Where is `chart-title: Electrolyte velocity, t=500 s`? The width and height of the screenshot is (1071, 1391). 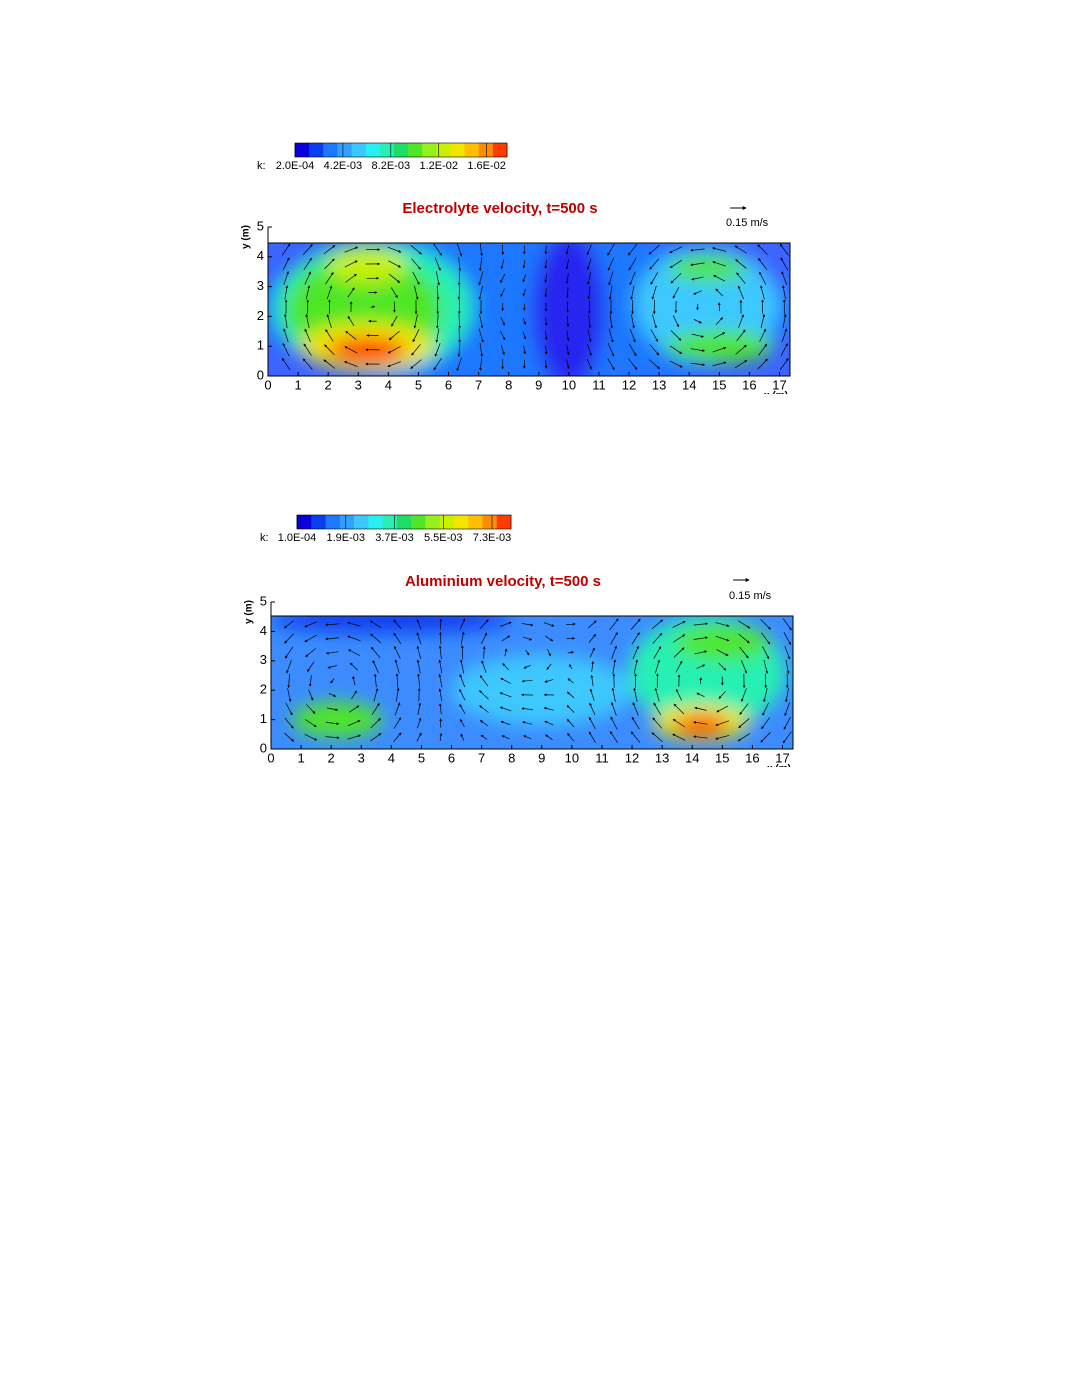
chart-title: Electrolyte velocity, t=500 s is located at coordinates (499, 208).